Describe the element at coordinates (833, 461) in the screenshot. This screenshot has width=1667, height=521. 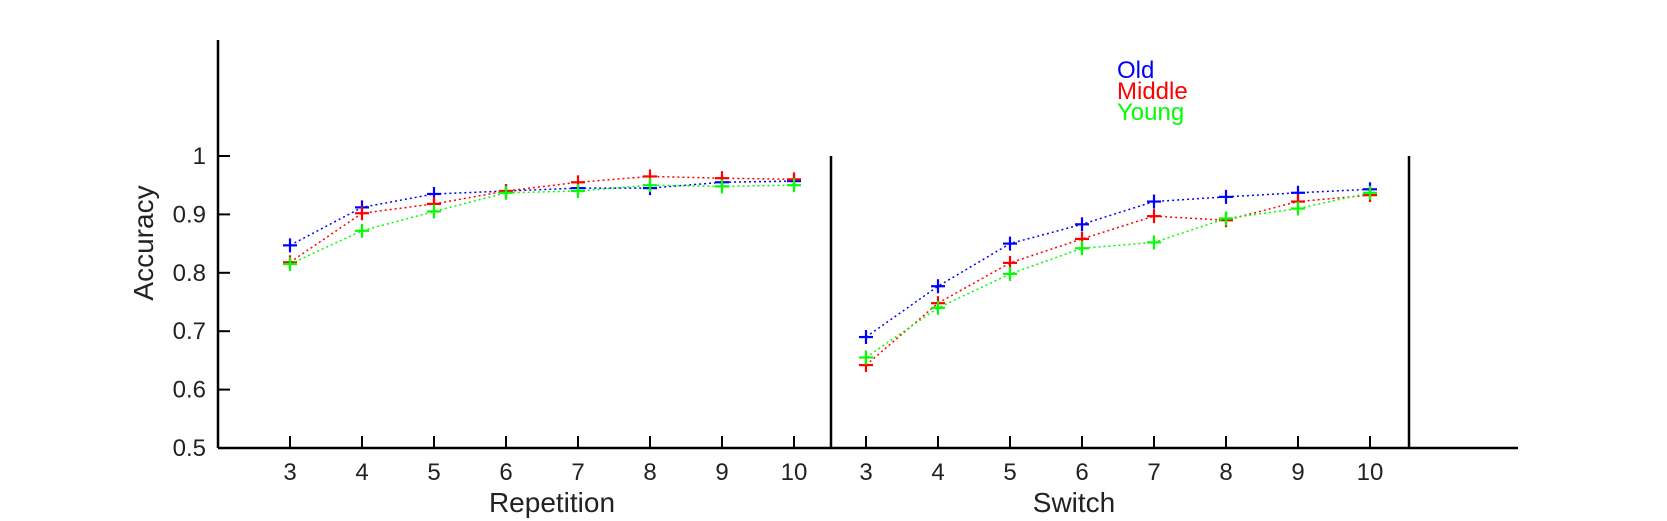
I see `x-ticks: 3 4 5 6 7 8 9 10 3 4 5 6 7 8 9 10` at that location.